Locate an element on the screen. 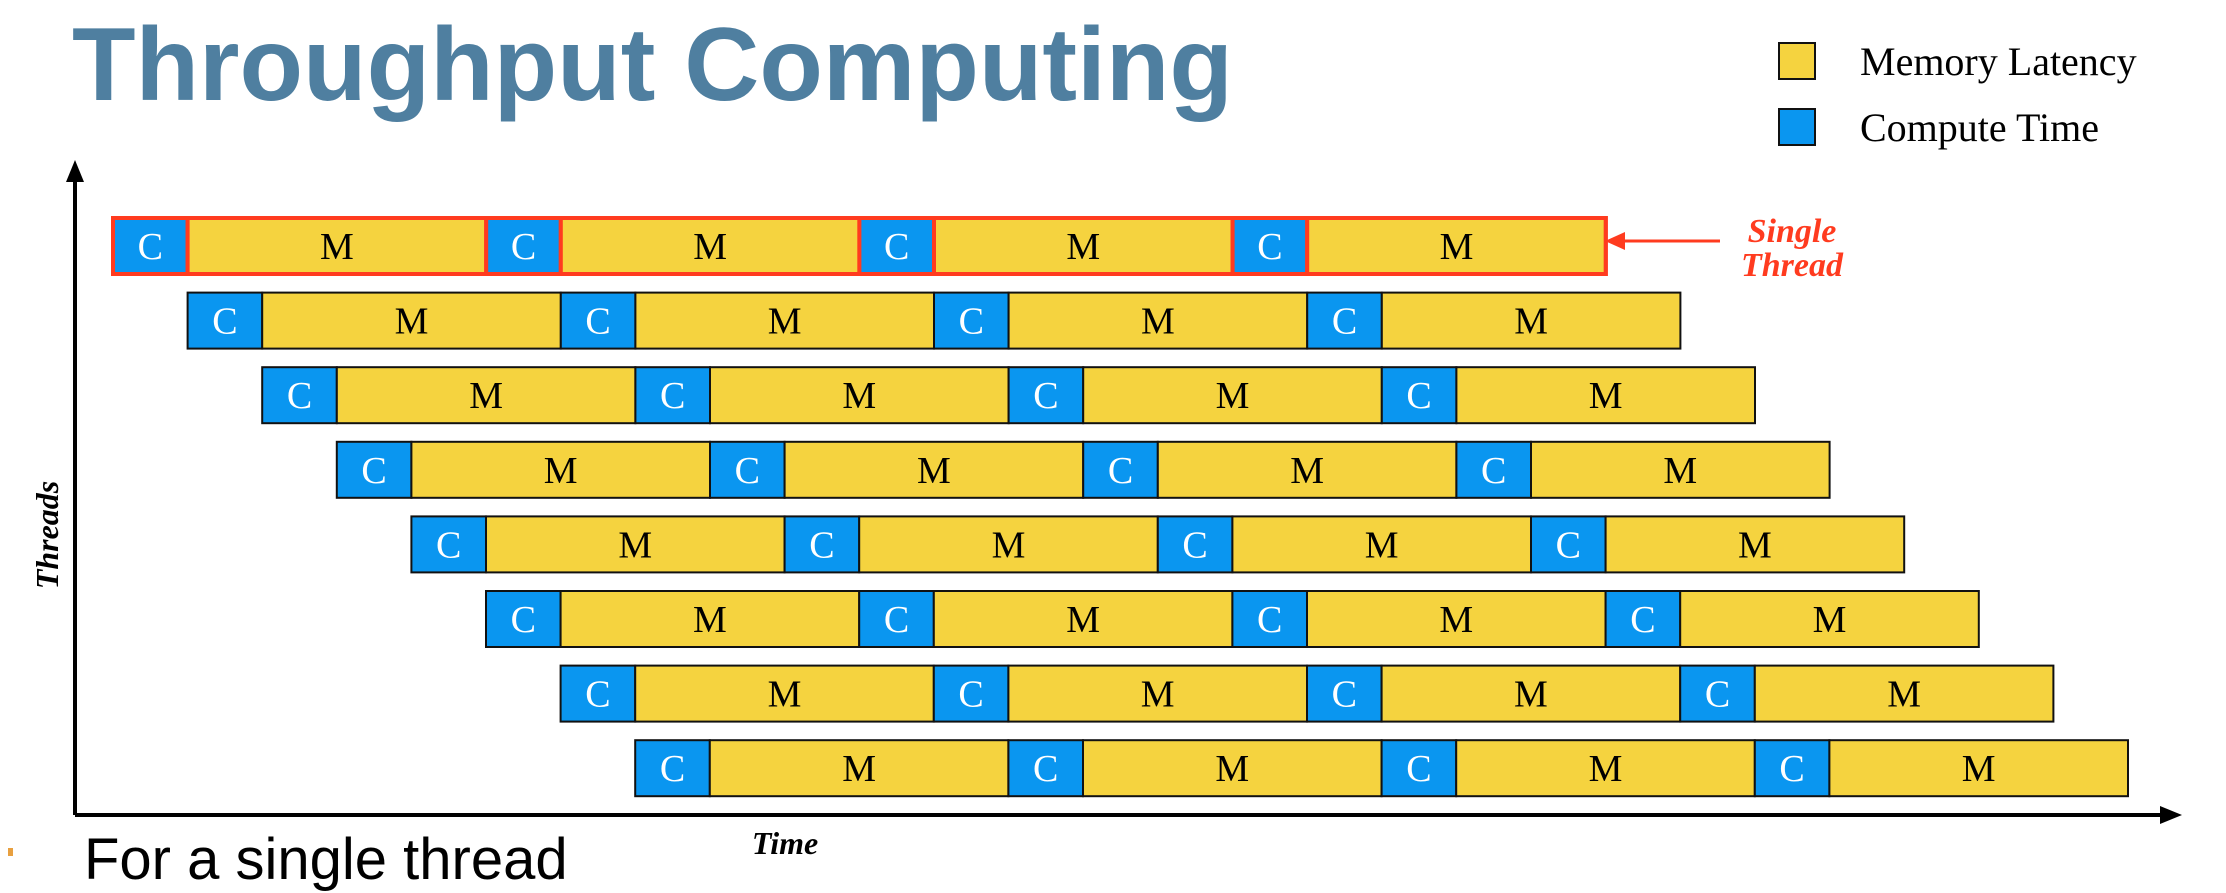  single-thread-arrow-icon is located at coordinates (1615, 241).